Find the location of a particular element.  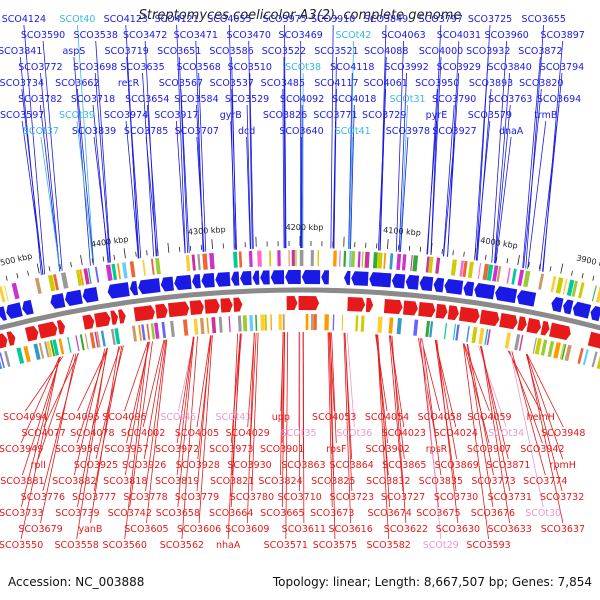

top-gene-label: SCO3785 is located at coordinates (146, 131).